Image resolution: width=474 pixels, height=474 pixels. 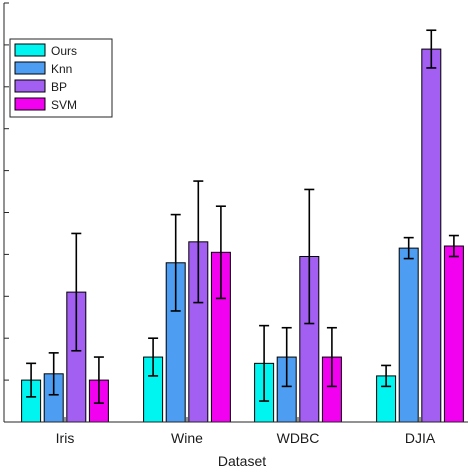 I want to click on error-bar-ours-wine, so click(x=153, y=357).